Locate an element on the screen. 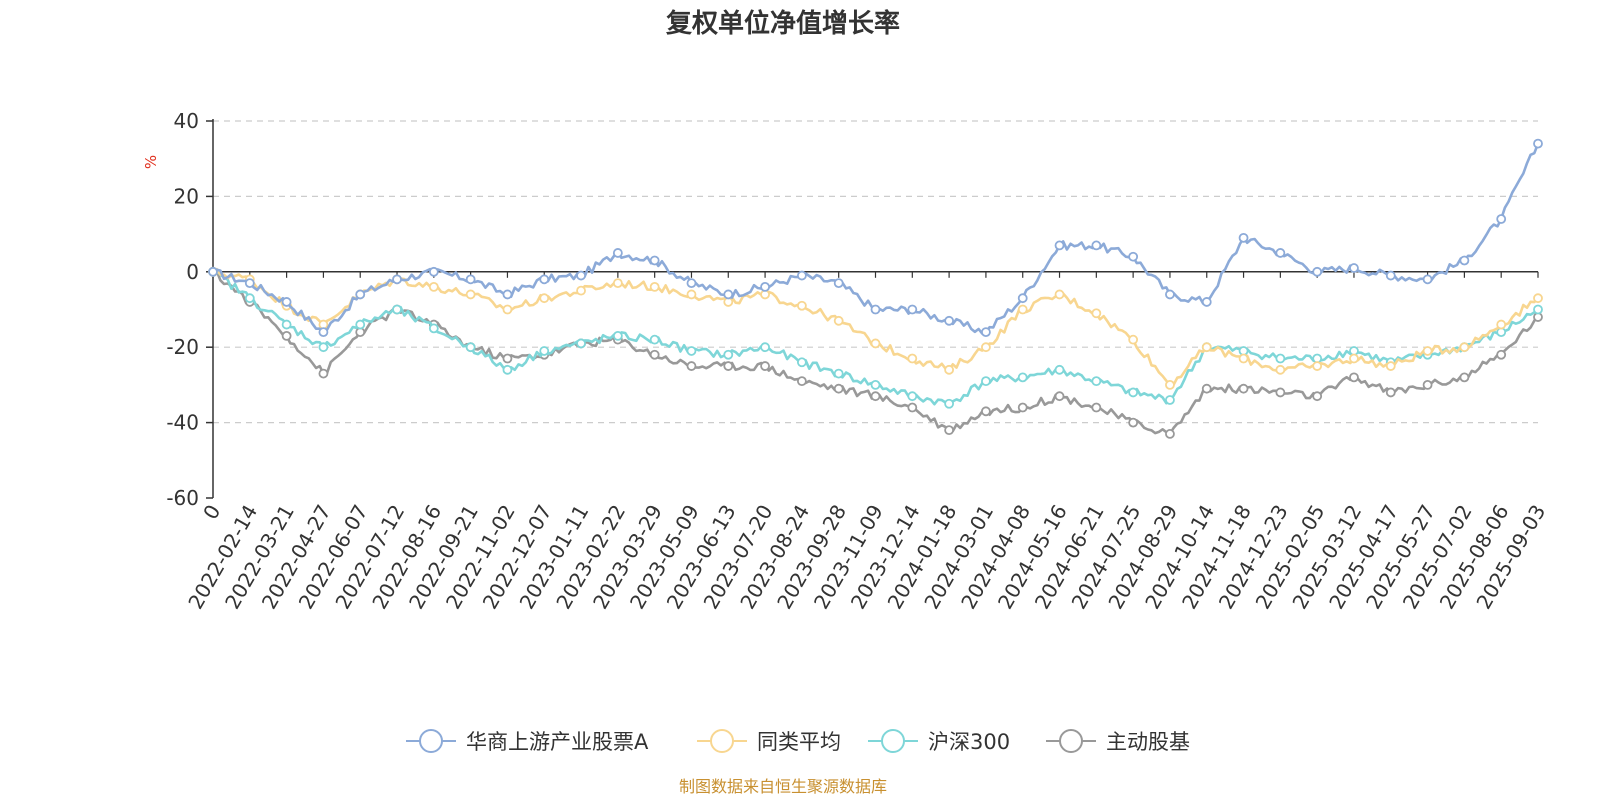 The image size is (1600, 800). series-line is located at coordinates (875, 327).